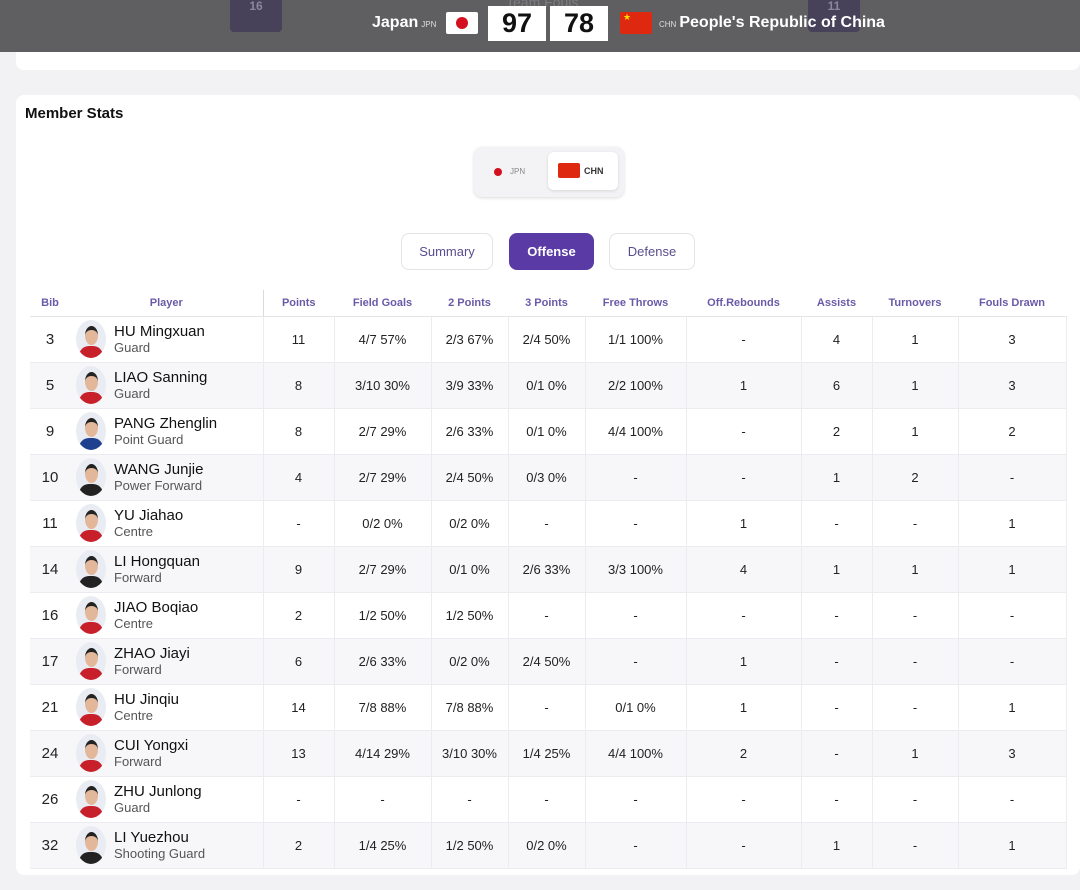  I want to click on bib-cell: 21, so click(50, 707).